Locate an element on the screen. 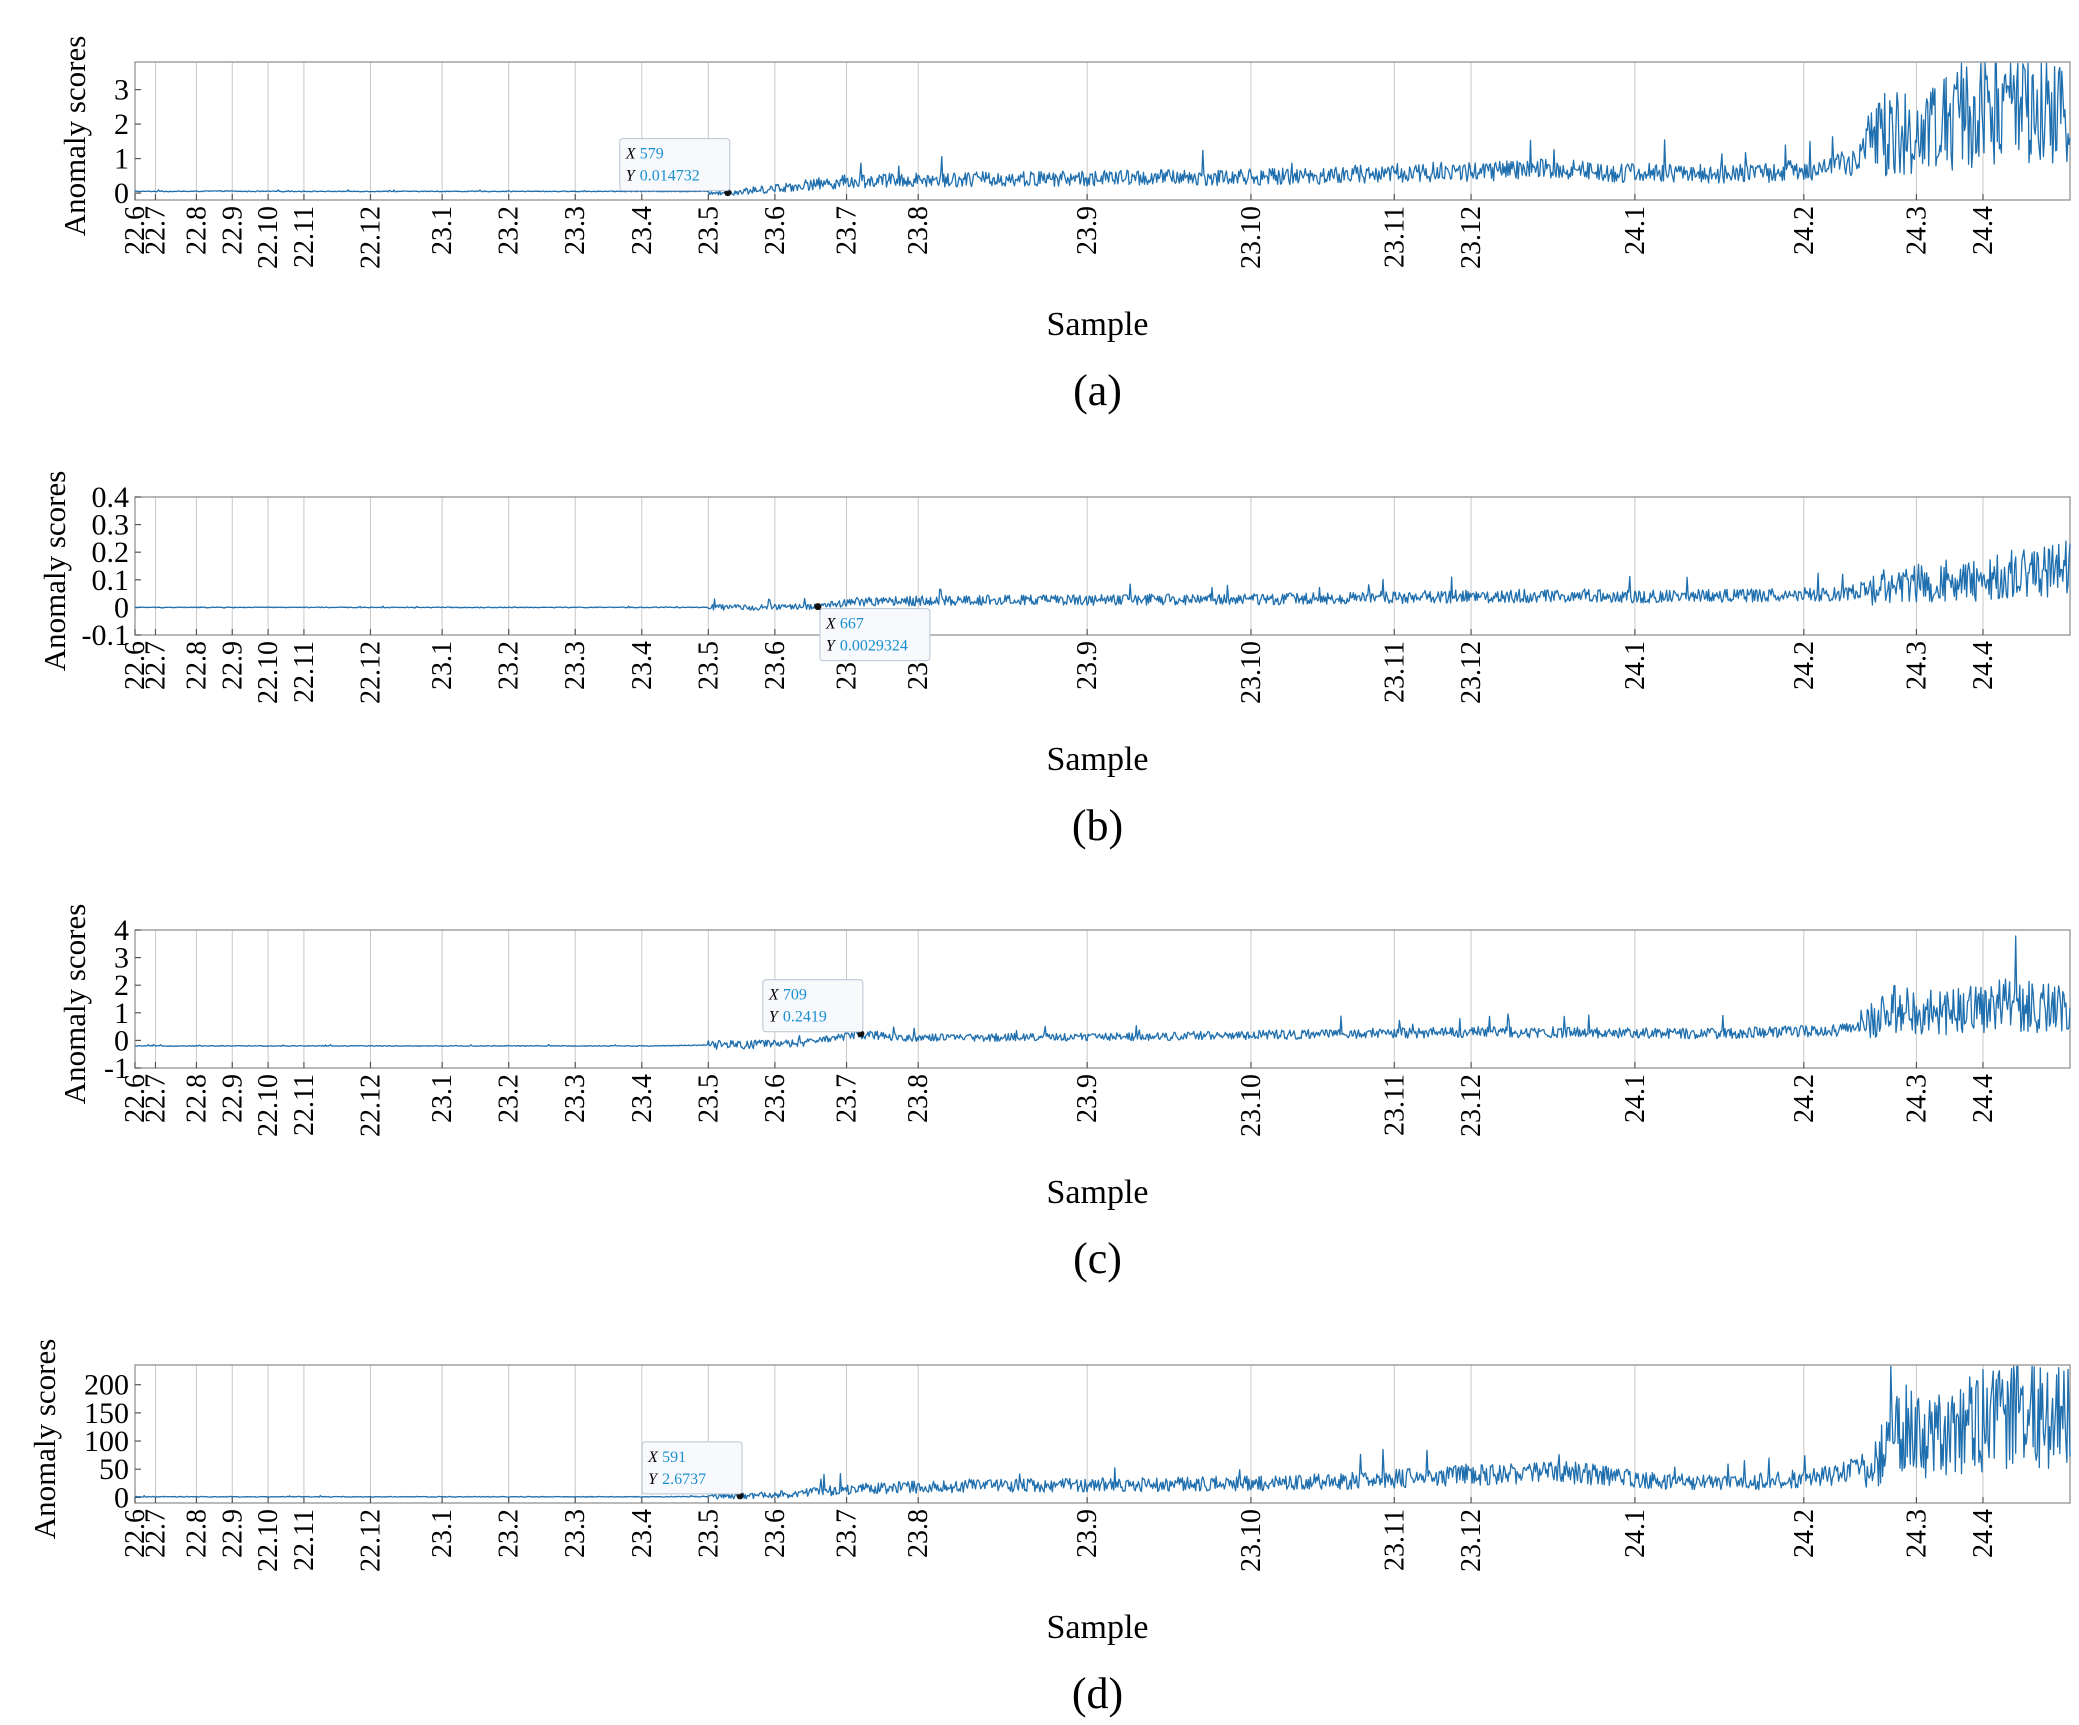 This screenshot has height=1725, width=2079. datatip-x-value: 667 is located at coordinates (852, 624).